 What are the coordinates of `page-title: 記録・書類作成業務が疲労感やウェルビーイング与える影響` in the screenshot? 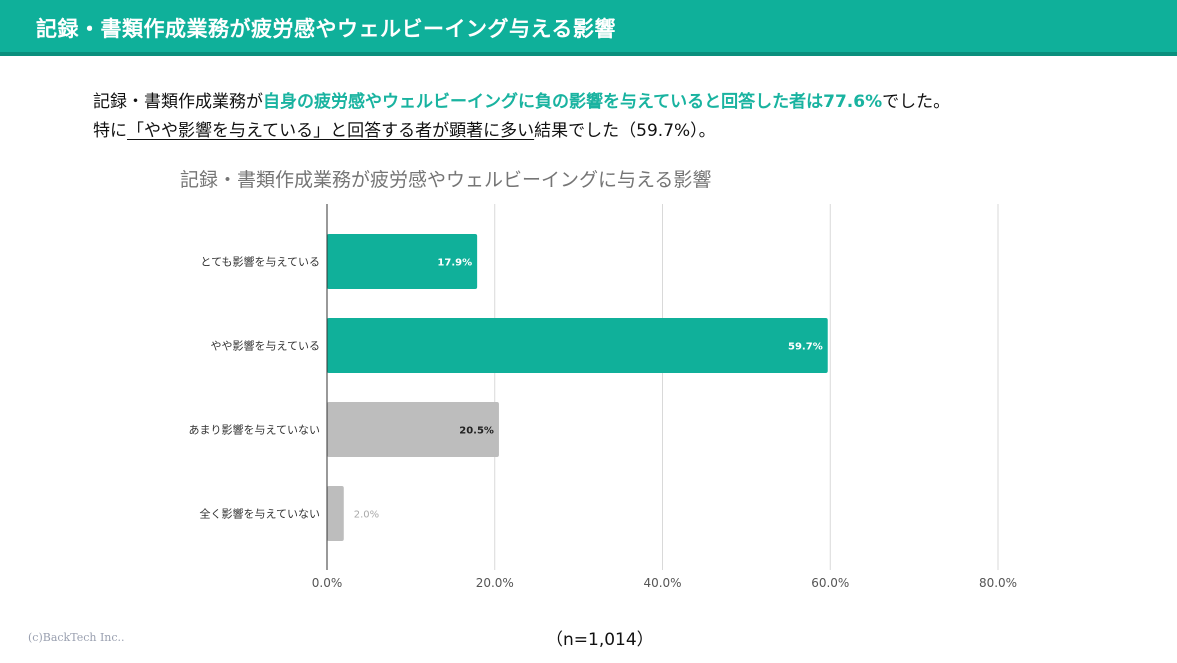 It's located at (326, 29).